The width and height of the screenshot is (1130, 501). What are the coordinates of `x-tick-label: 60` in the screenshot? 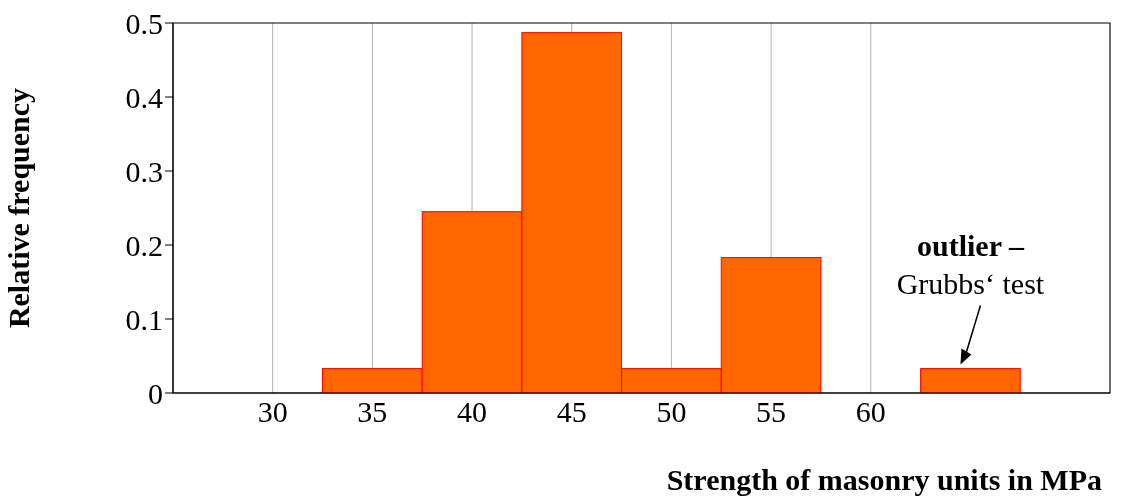 It's located at (870, 412).